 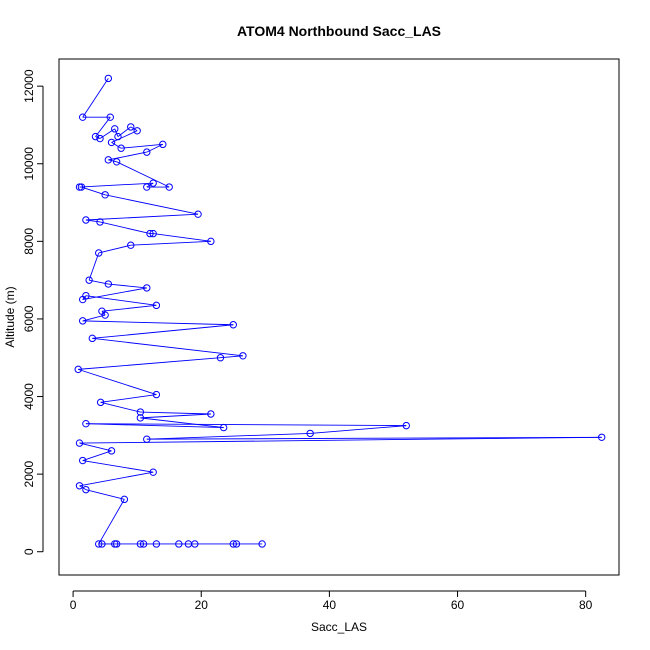 I want to click on y-tick-label: 8000, so click(x=29, y=241).